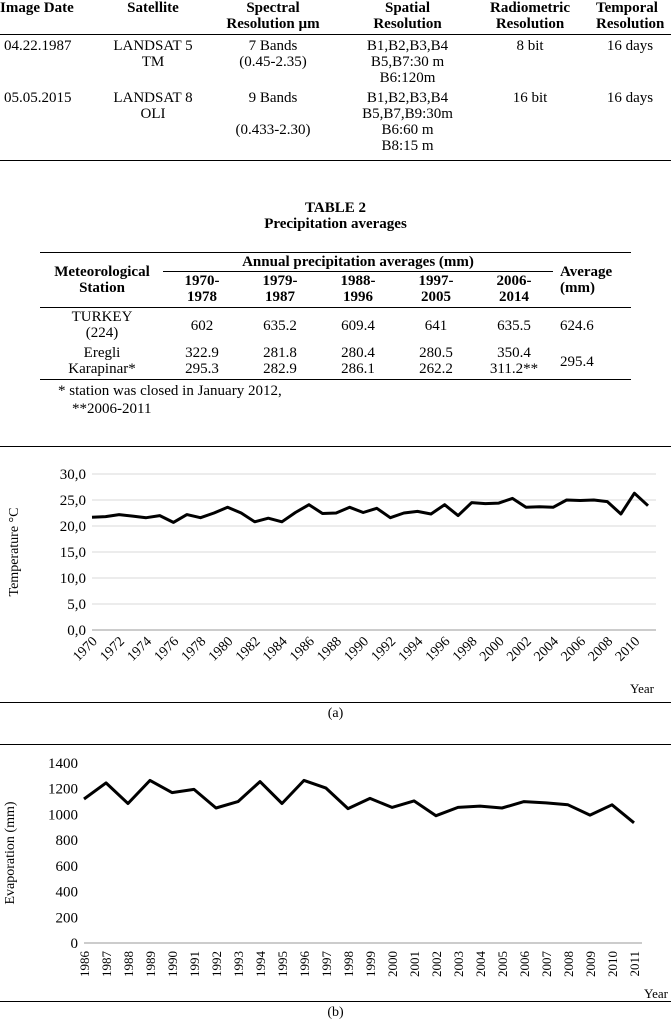 Image resolution: width=671 pixels, height=1024 pixels. What do you see at coordinates (577, 362) in the screenshot?
I see `t2-row2-average: 295.4` at bounding box center [577, 362].